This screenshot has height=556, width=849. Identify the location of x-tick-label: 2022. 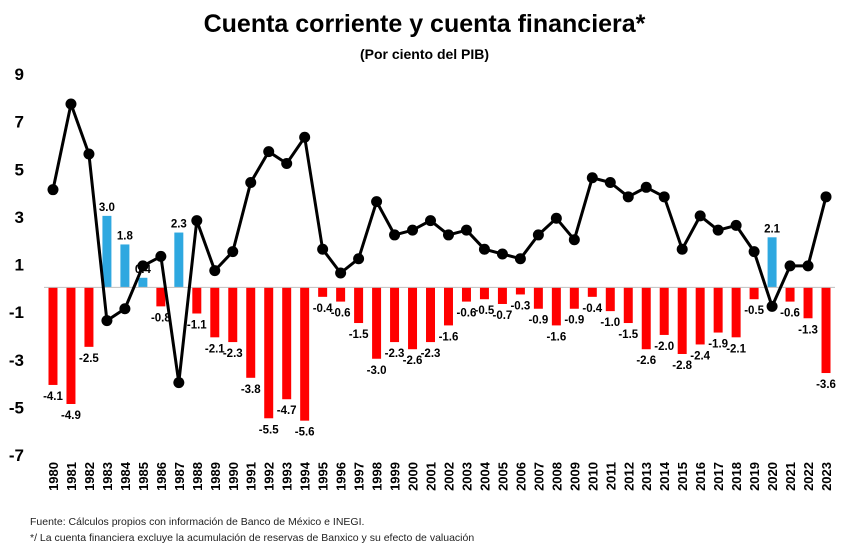
(808, 476).